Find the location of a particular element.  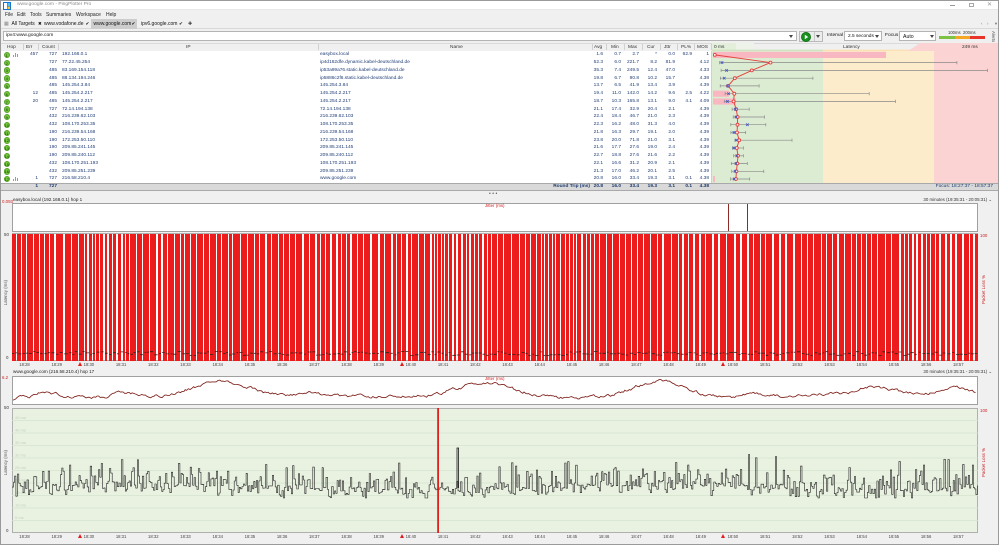

svg-text: 35 ms is located at coordinates (20, 442).